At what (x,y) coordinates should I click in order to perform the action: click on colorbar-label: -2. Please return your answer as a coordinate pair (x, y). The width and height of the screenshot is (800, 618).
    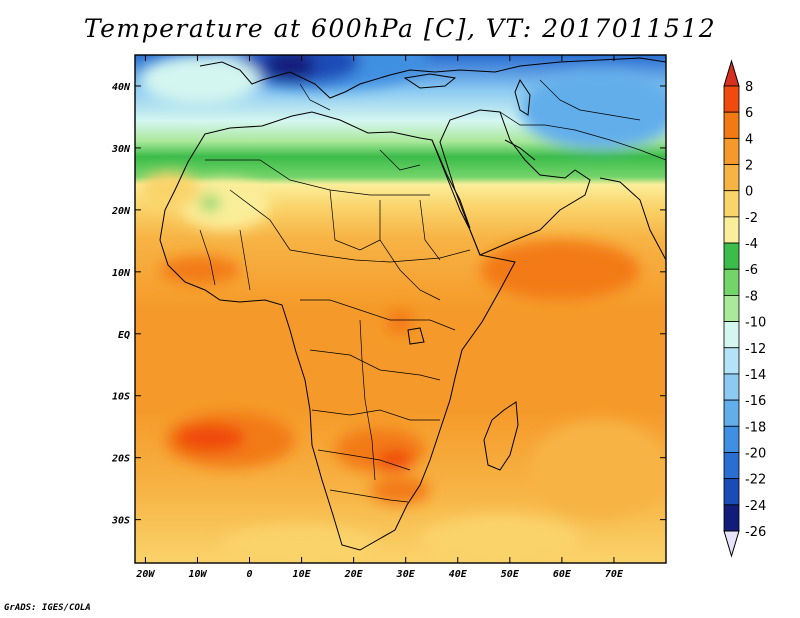
    Looking at the image, I should click on (751, 218).